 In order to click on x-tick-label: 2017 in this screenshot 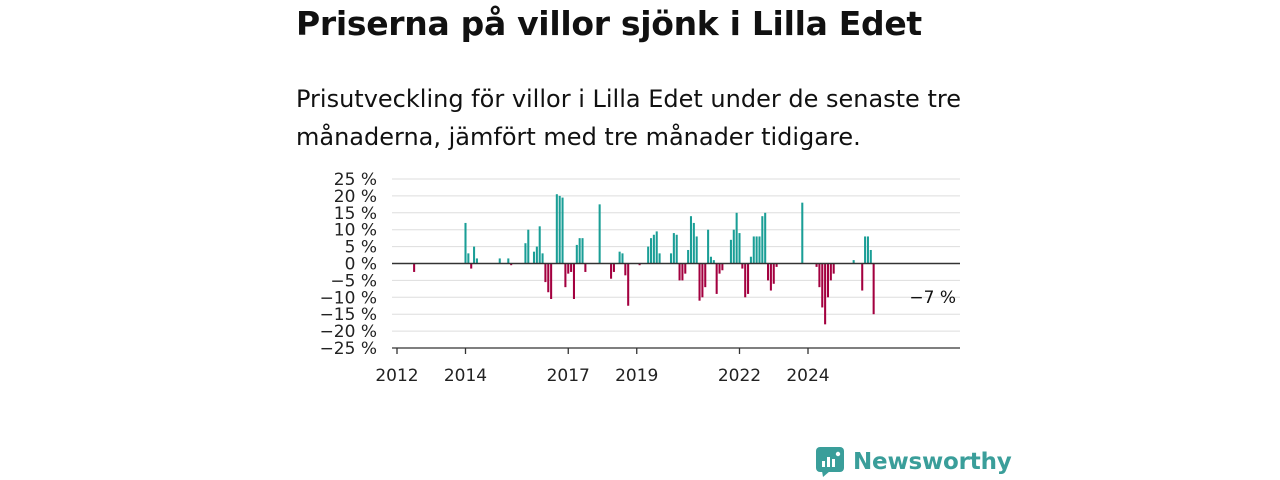, I will do `click(568, 376)`.